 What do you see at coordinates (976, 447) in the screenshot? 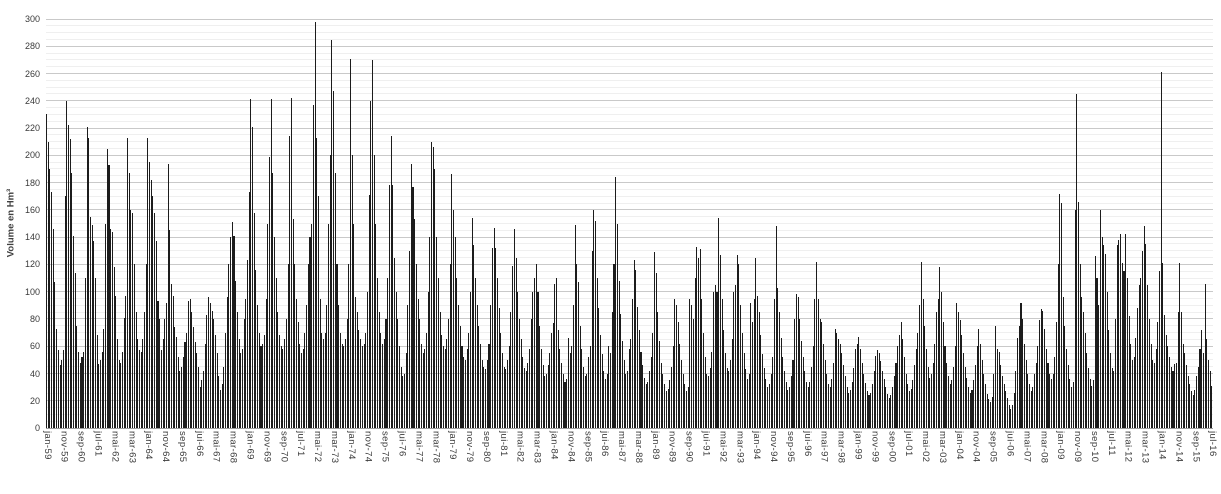
I see `x-tick-label: nov-04` at bounding box center [976, 447].